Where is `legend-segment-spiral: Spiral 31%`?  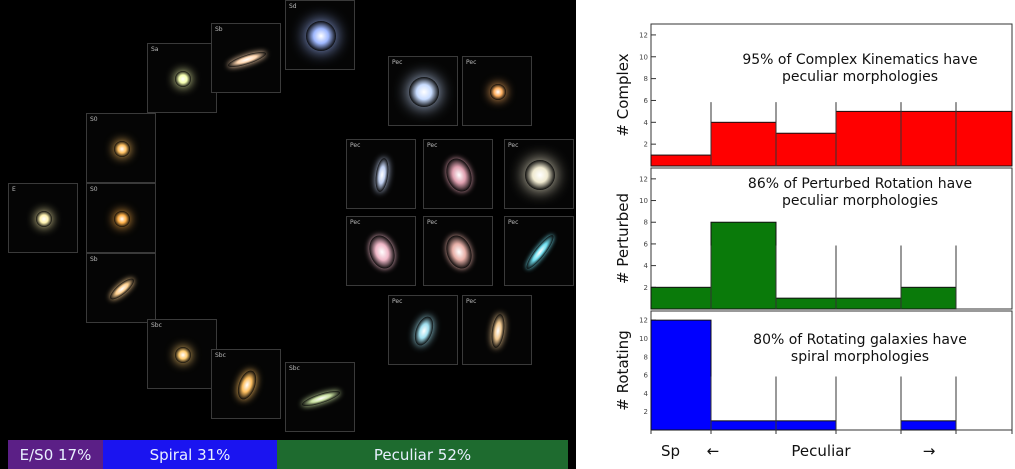 legend-segment-spiral: Spiral 31% is located at coordinates (190, 454).